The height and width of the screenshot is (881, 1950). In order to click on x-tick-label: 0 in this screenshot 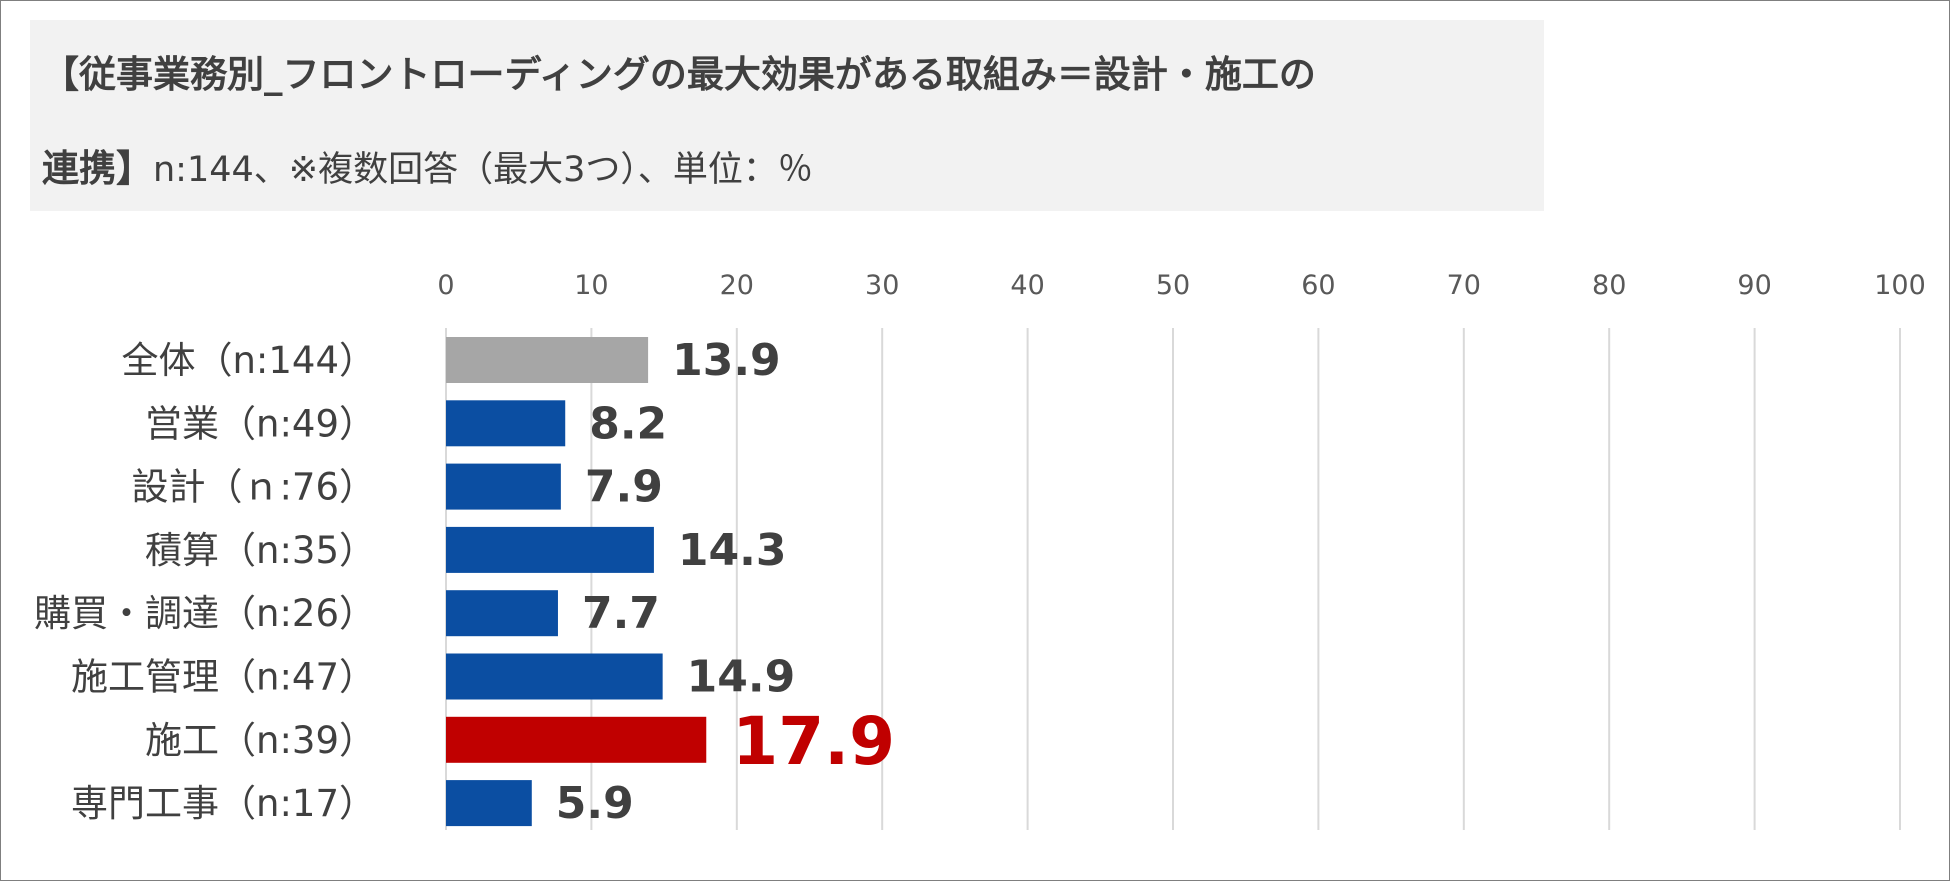, I will do `click(445, 285)`.